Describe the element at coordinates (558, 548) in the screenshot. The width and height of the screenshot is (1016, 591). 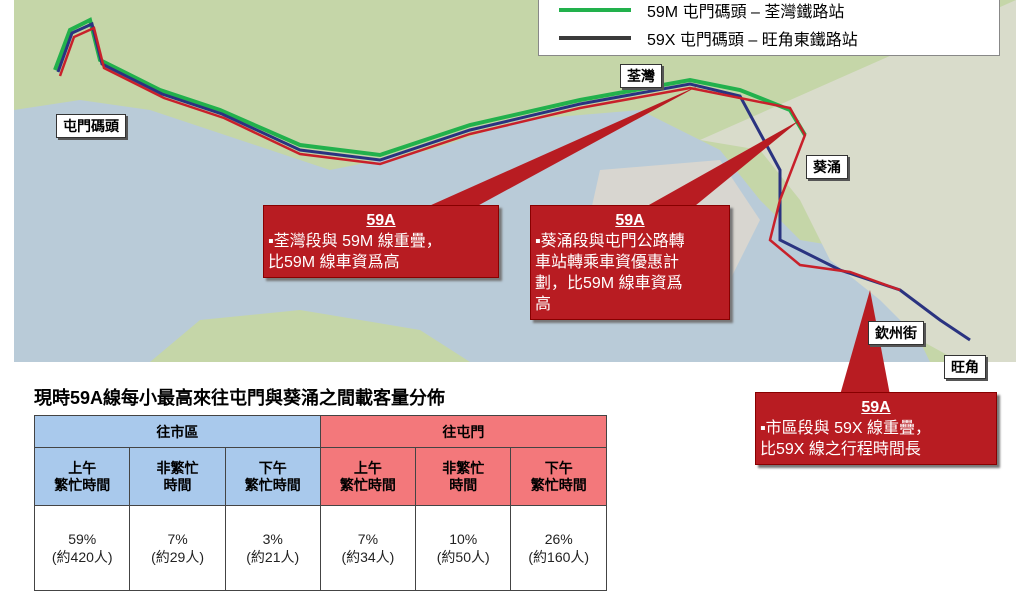
I see `data-cell: 26% (約160人)` at that location.